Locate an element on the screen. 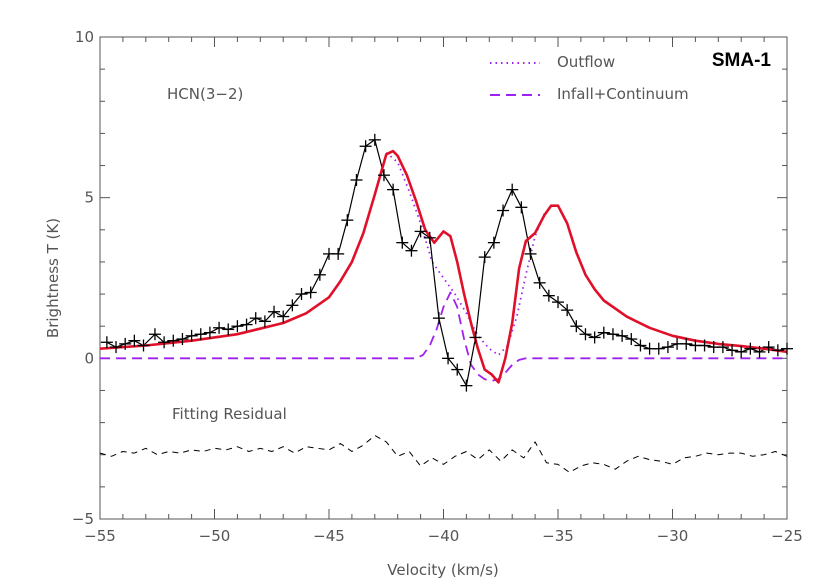 The height and width of the screenshot is (584, 817). source-badge: SMA-1 is located at coordinates (742, 60).